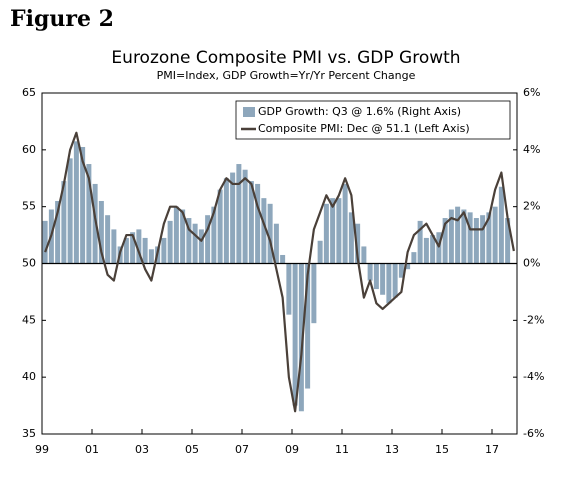 This screenshot has height=492, width=583. What do you see at coordinates (249, 112) in the screenshot?
I see `legend-swatch` at bounding box center [249, 112].